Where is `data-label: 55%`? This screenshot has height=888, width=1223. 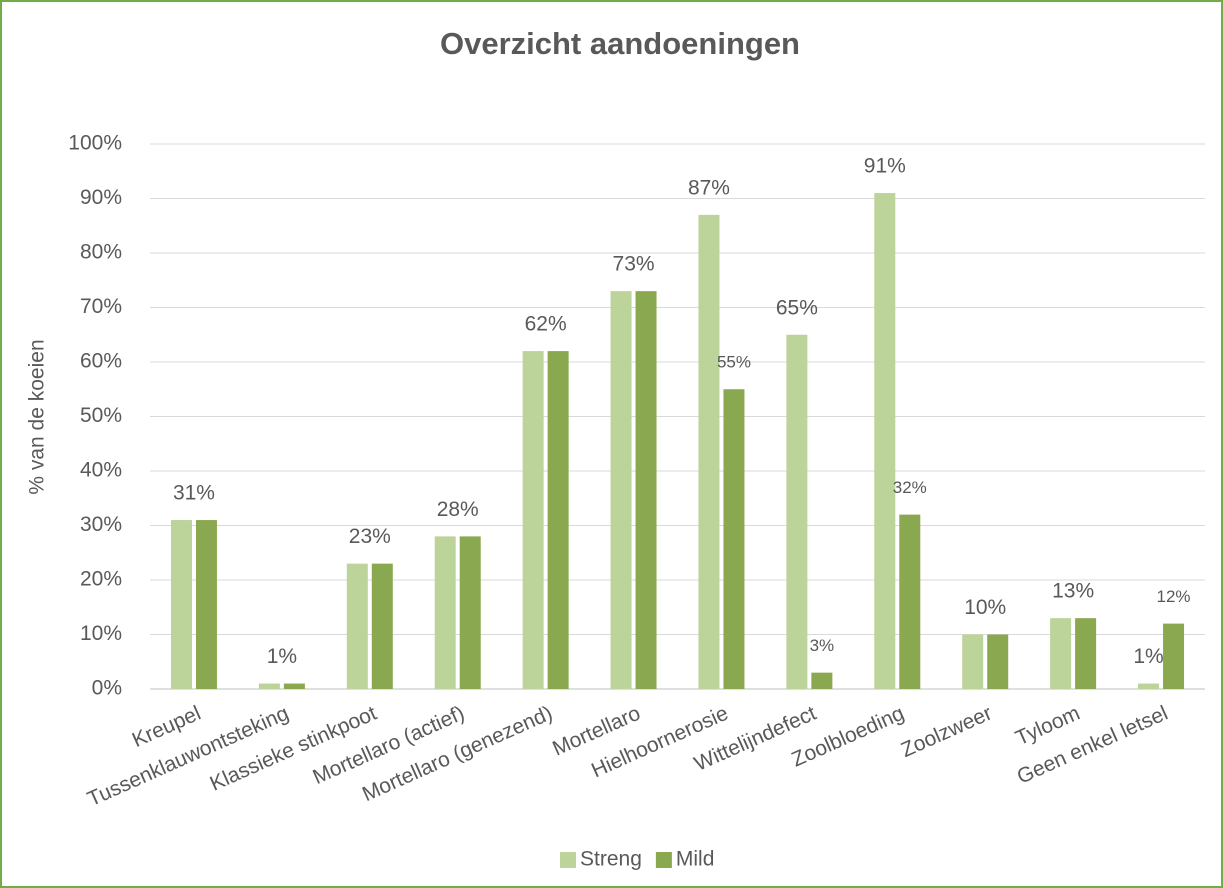
data-label: 55% is located at coordinates (734, 362).